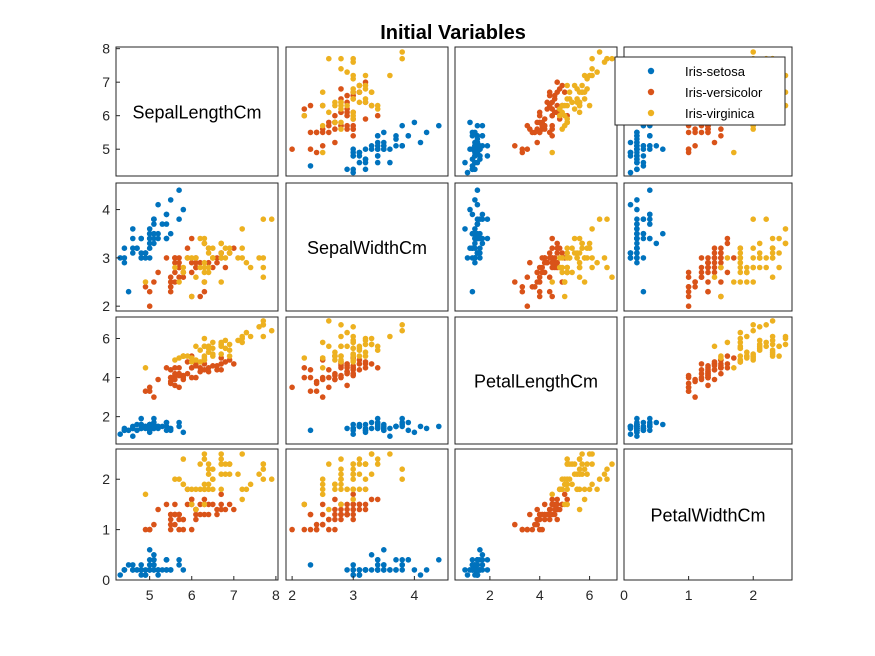 The width and height of the screenshot is (875, 656). I want to click on legend-label: Iris-setosa, so click(715, 71).